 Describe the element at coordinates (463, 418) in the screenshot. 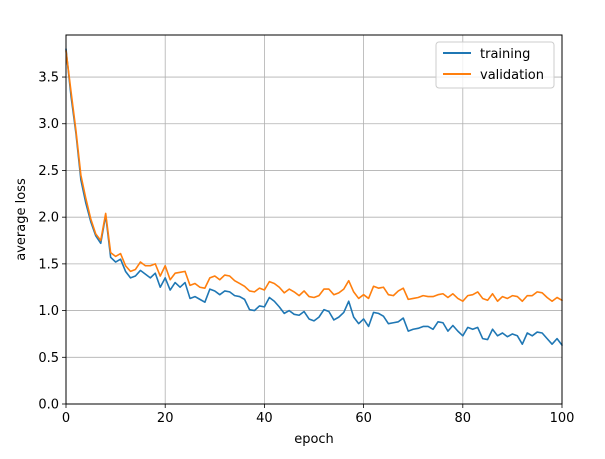

I see `x-tick-label: 80` at that location.